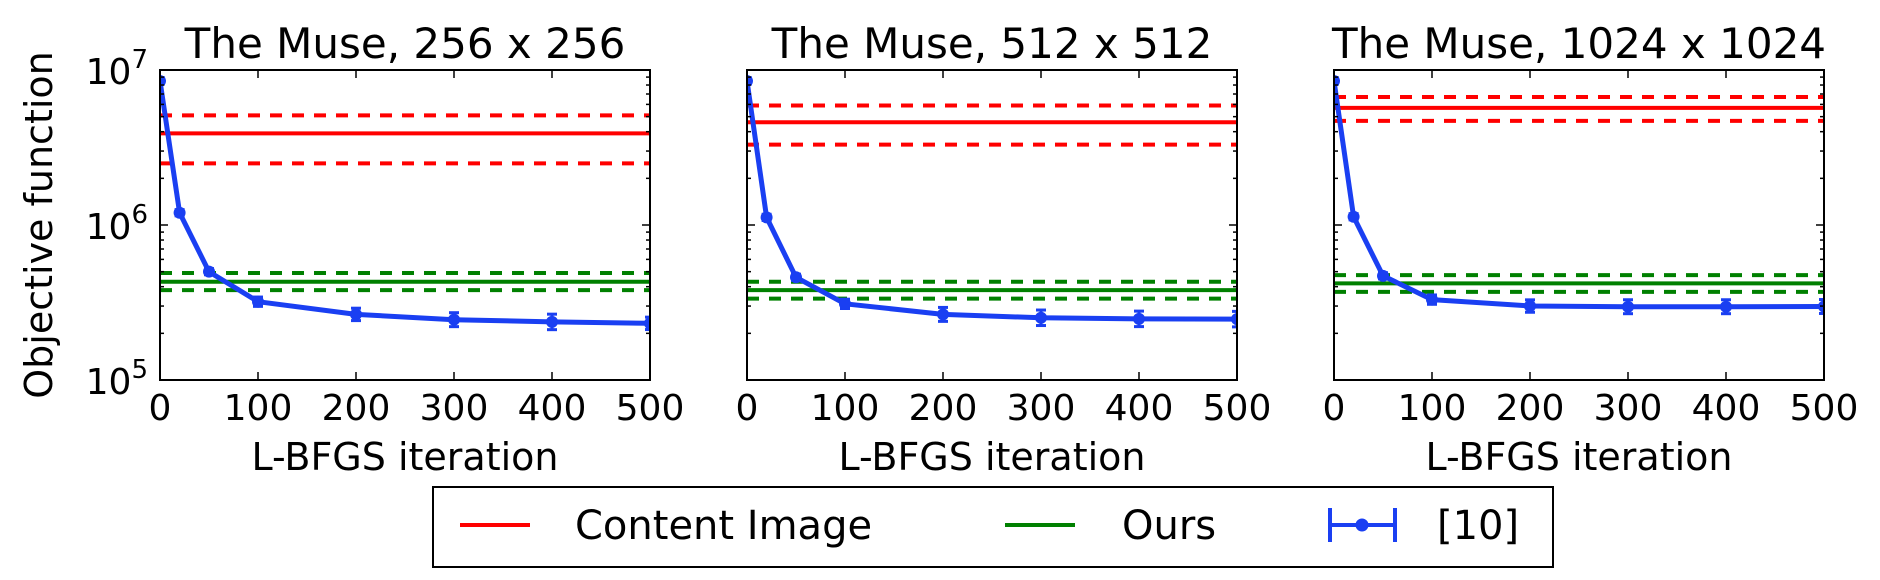  Describe the element at coordinates (139, 60) in the screenshot. I see `y-tick-label-exponent: 7` at that location.